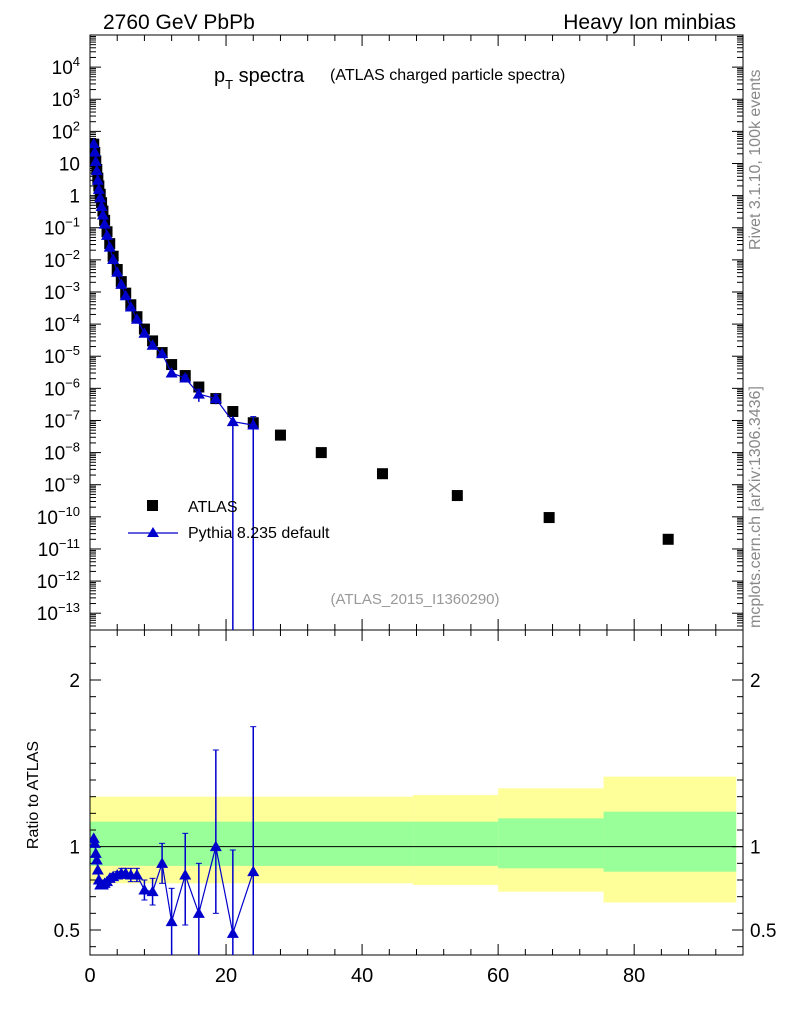  What do you see at coordinates (89, 976) in the screenshot?
I see `xtick-label-0: 0` at bounding box center [89, 976].